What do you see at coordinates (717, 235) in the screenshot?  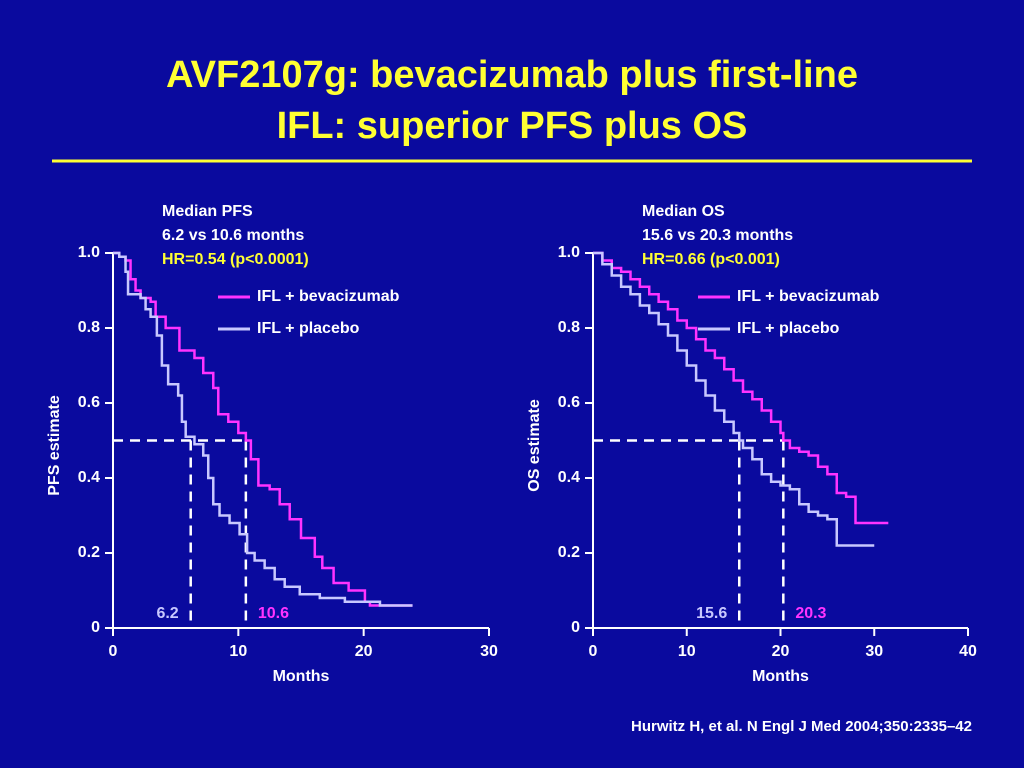 I see `annotation: 15.6 vs 20.3 months` at bounding box center [717, 235].